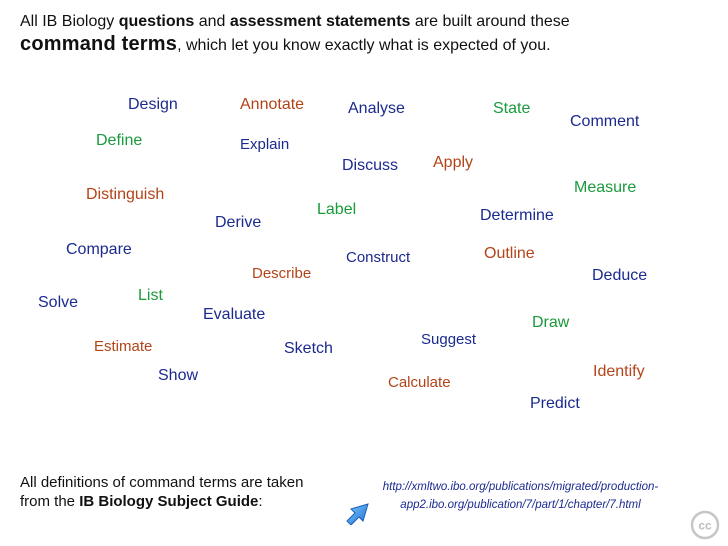  What do you see at coordinates (378, 257) in the screenshot?
I see `term-construct: Construct` at bounding box center [378, 257].